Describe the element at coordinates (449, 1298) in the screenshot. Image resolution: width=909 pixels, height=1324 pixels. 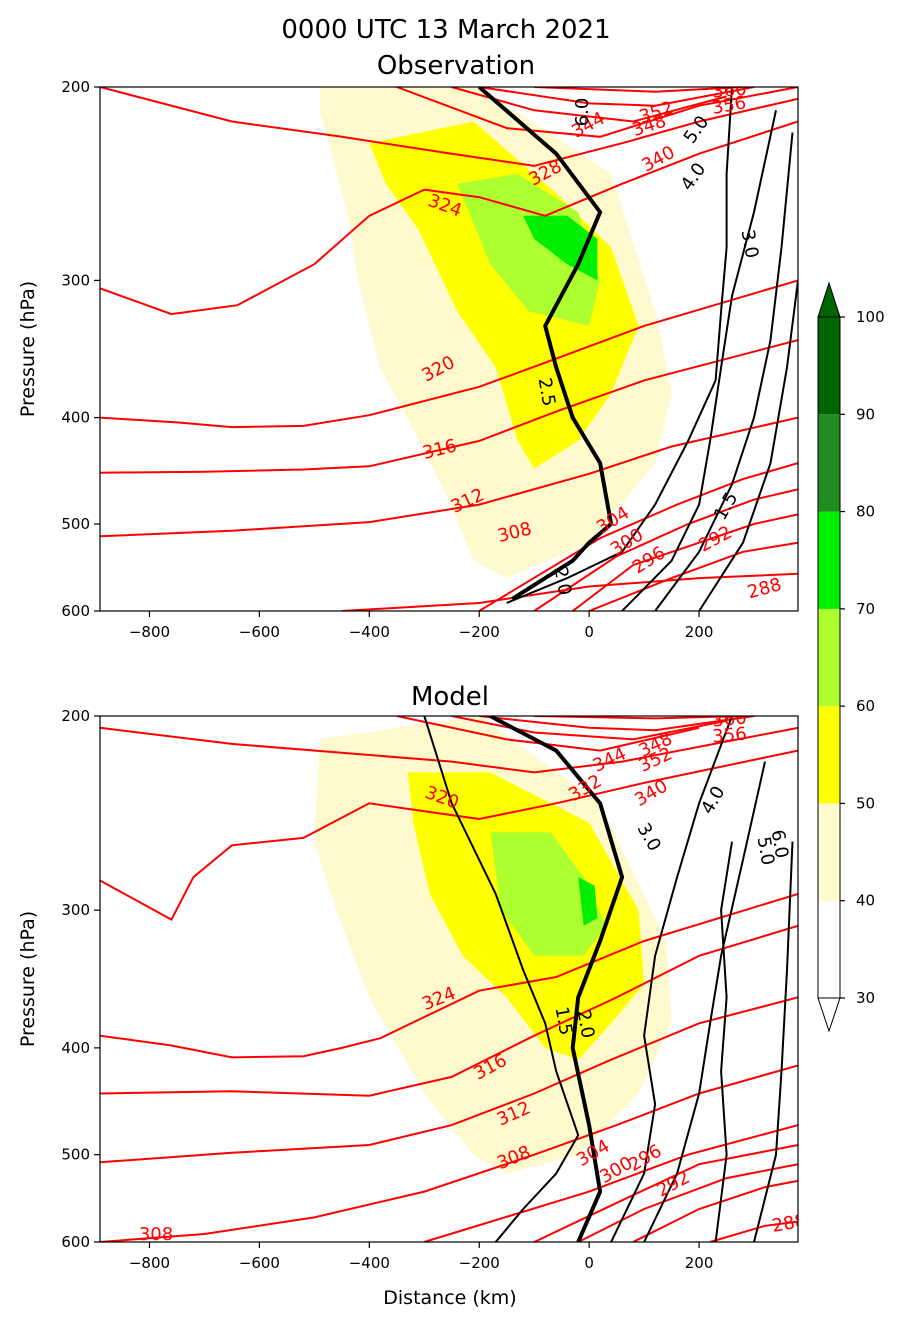
I see `x-axis-label: Distance (km)` at that location.